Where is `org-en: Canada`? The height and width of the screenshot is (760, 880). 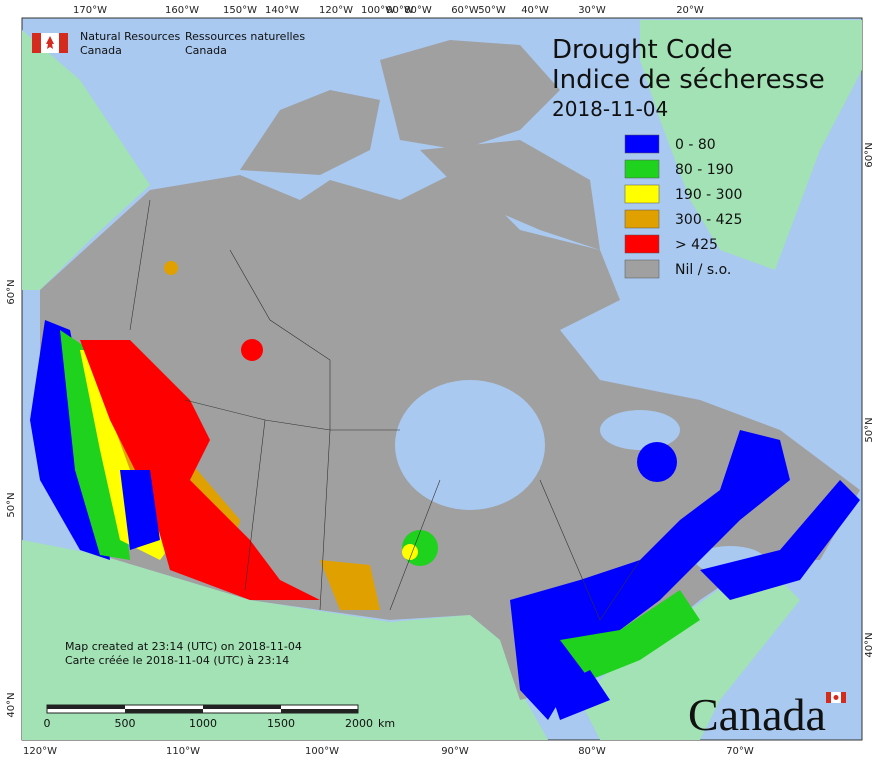
org-en: Canada is located at coordinates (101, 50).